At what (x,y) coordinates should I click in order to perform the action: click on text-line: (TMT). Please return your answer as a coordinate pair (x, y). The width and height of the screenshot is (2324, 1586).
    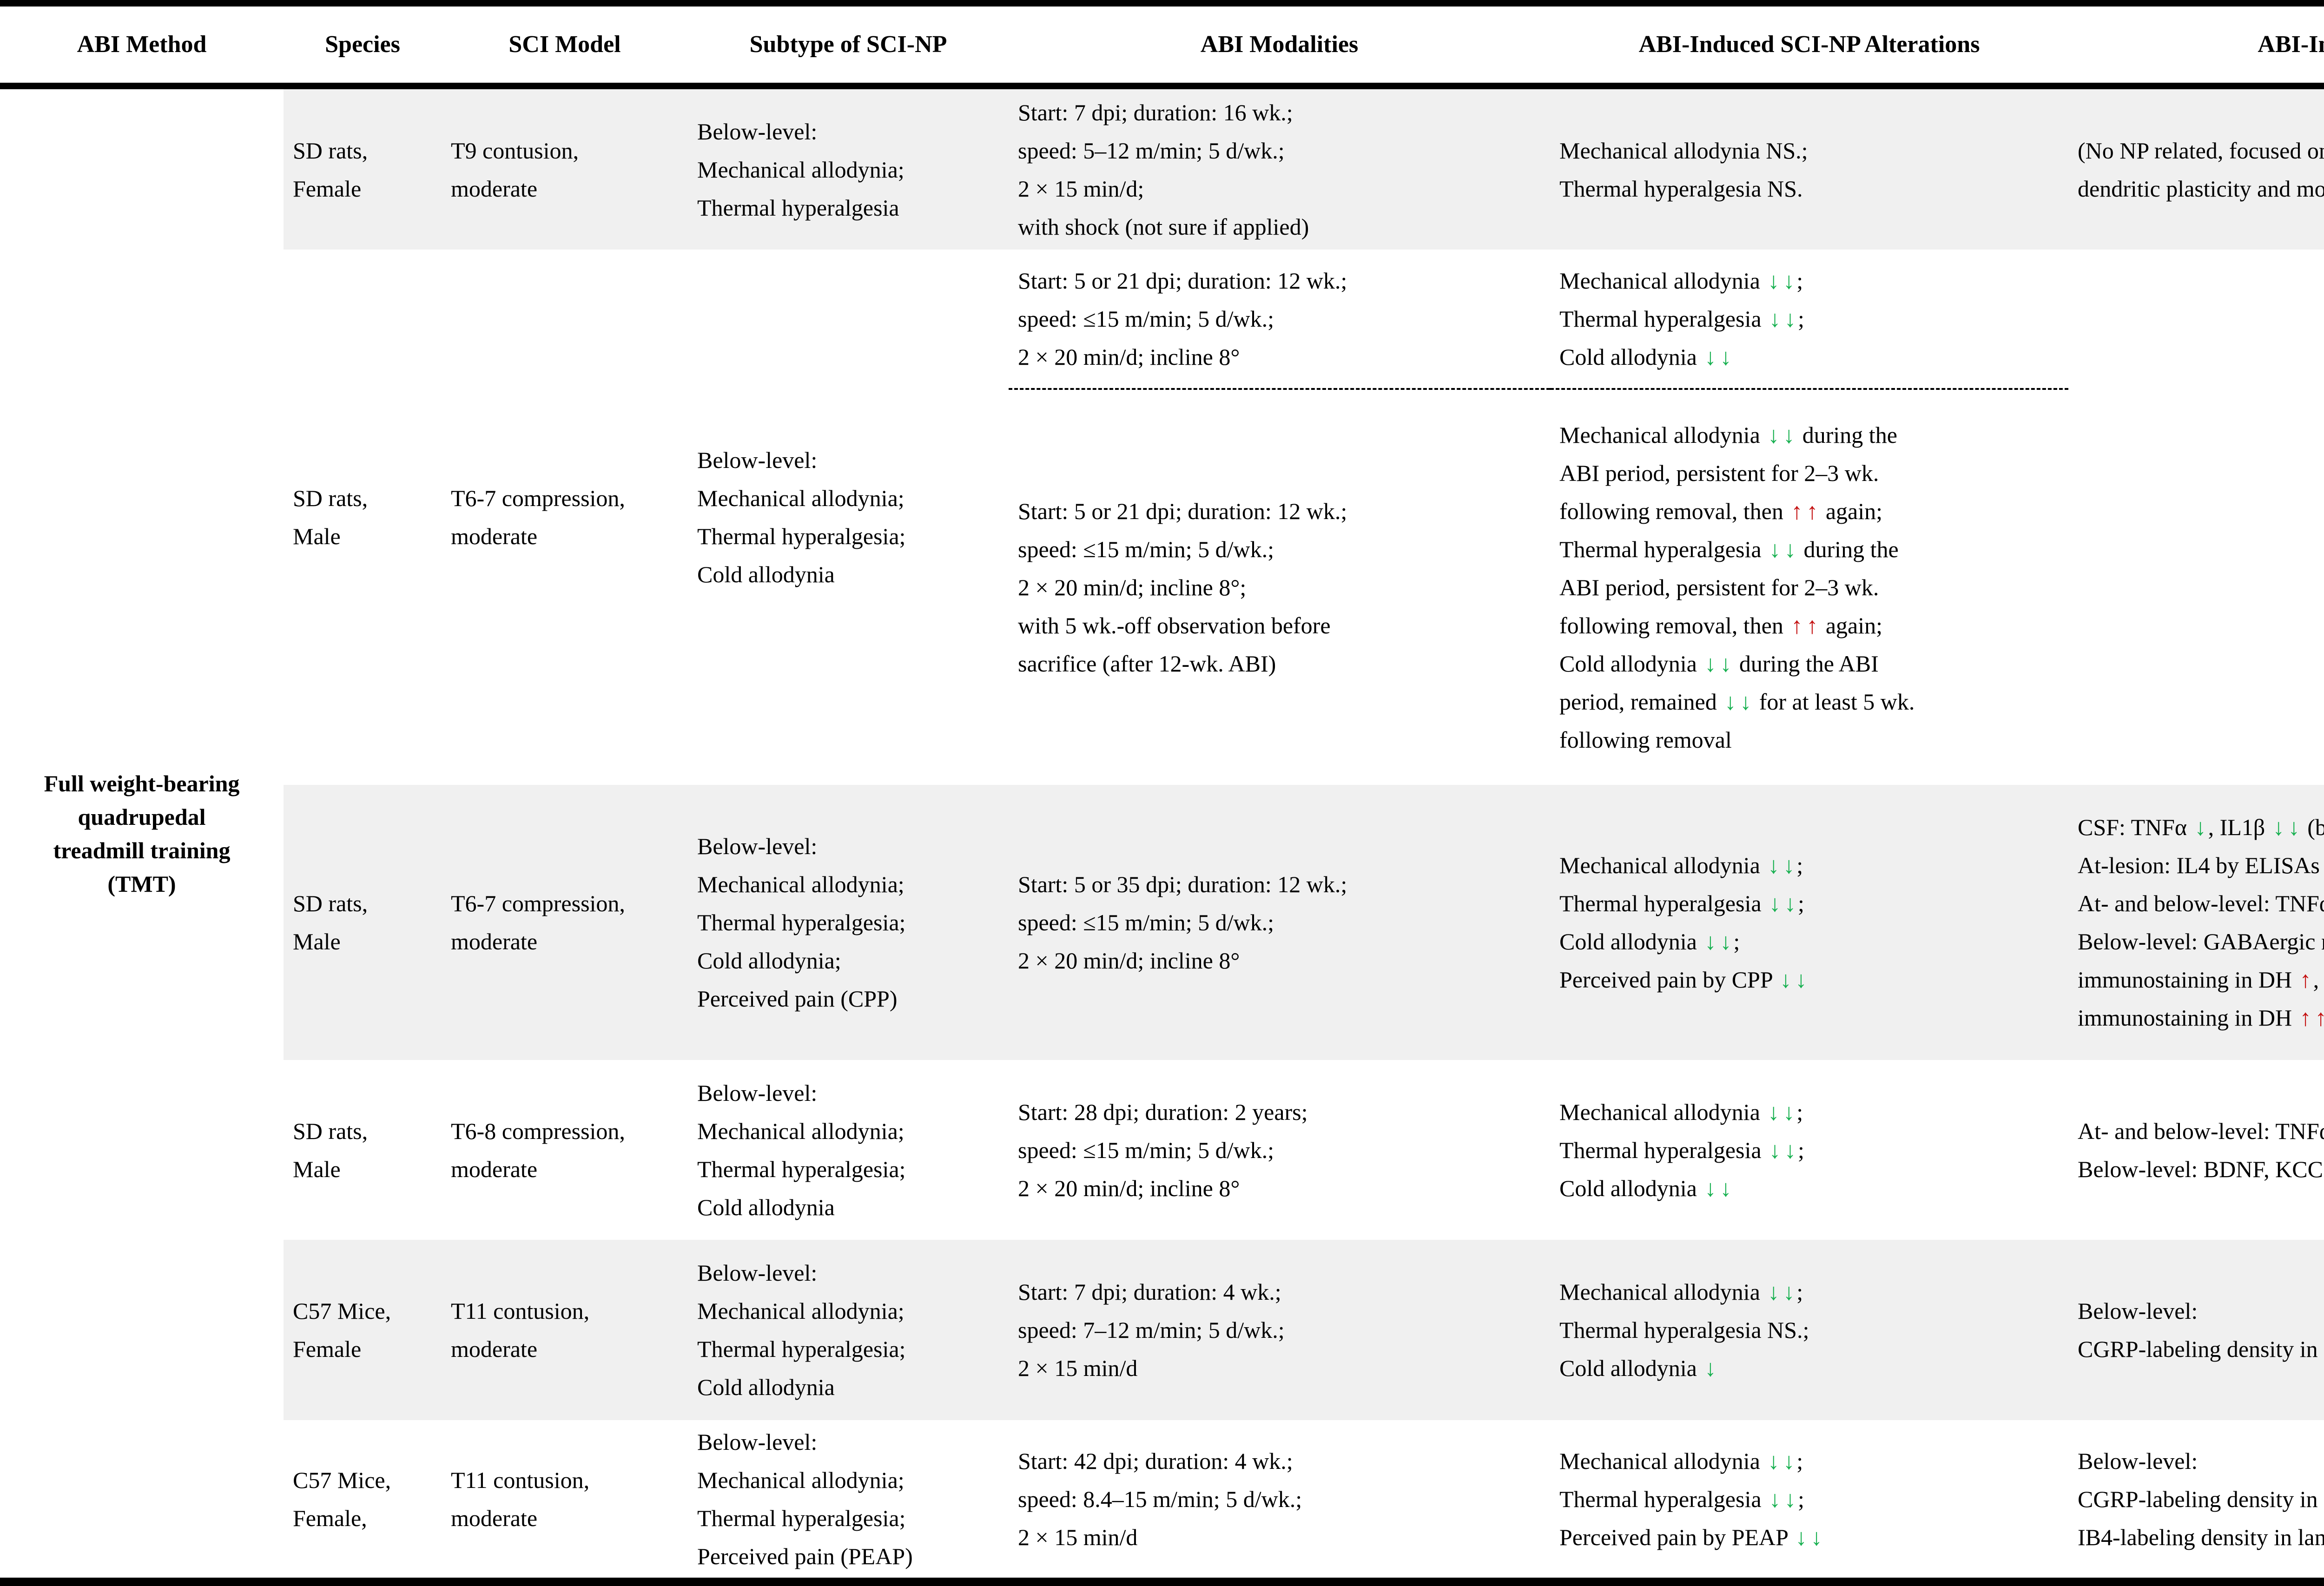
    Looking at the image, I should click on (141, 883).